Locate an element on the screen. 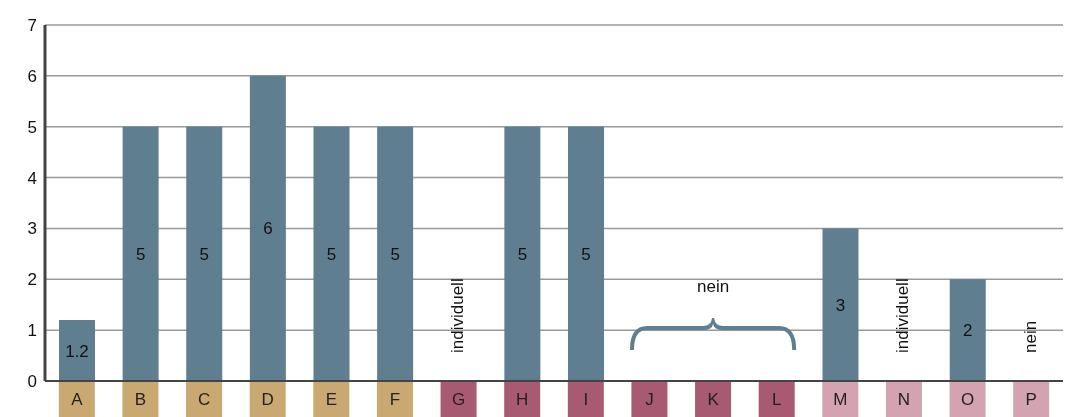  data-label: 1.2 is located at coordinates (77, 351).